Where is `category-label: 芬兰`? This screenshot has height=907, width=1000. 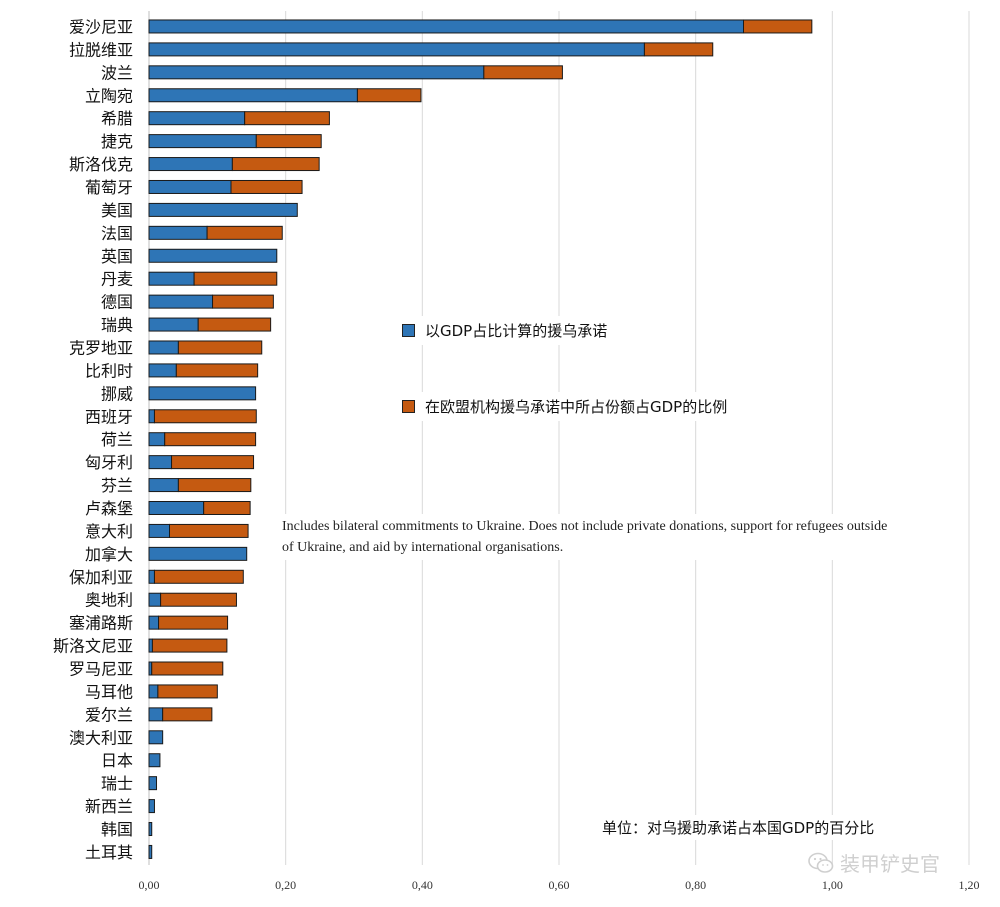
category-label: 芬兰 is located at coordinates (117, 485).